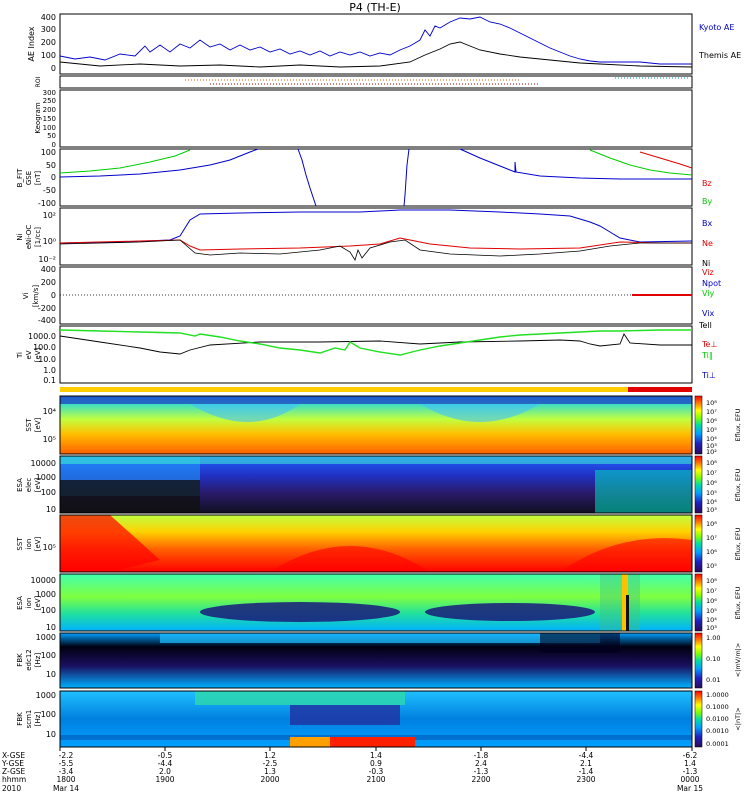 This screenshot has height=804, width=750. Describe the element at coordinates (49, 190) in the screenshot. I see `bfit-tick: -50` at that location.